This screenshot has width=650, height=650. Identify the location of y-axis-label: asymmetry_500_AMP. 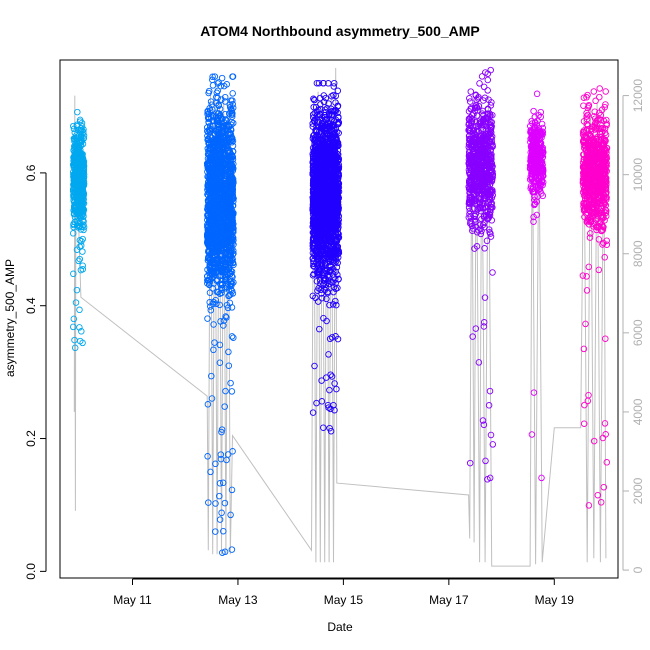
(10, 318).